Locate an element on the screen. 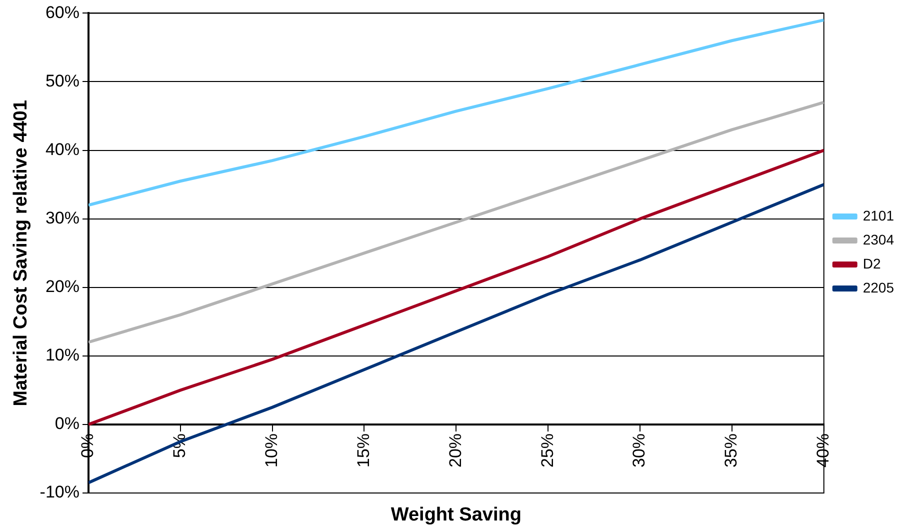 The width and height of the screenshot is (910, 529). y-tick-label: 30% is located at coordinates (62, 218).